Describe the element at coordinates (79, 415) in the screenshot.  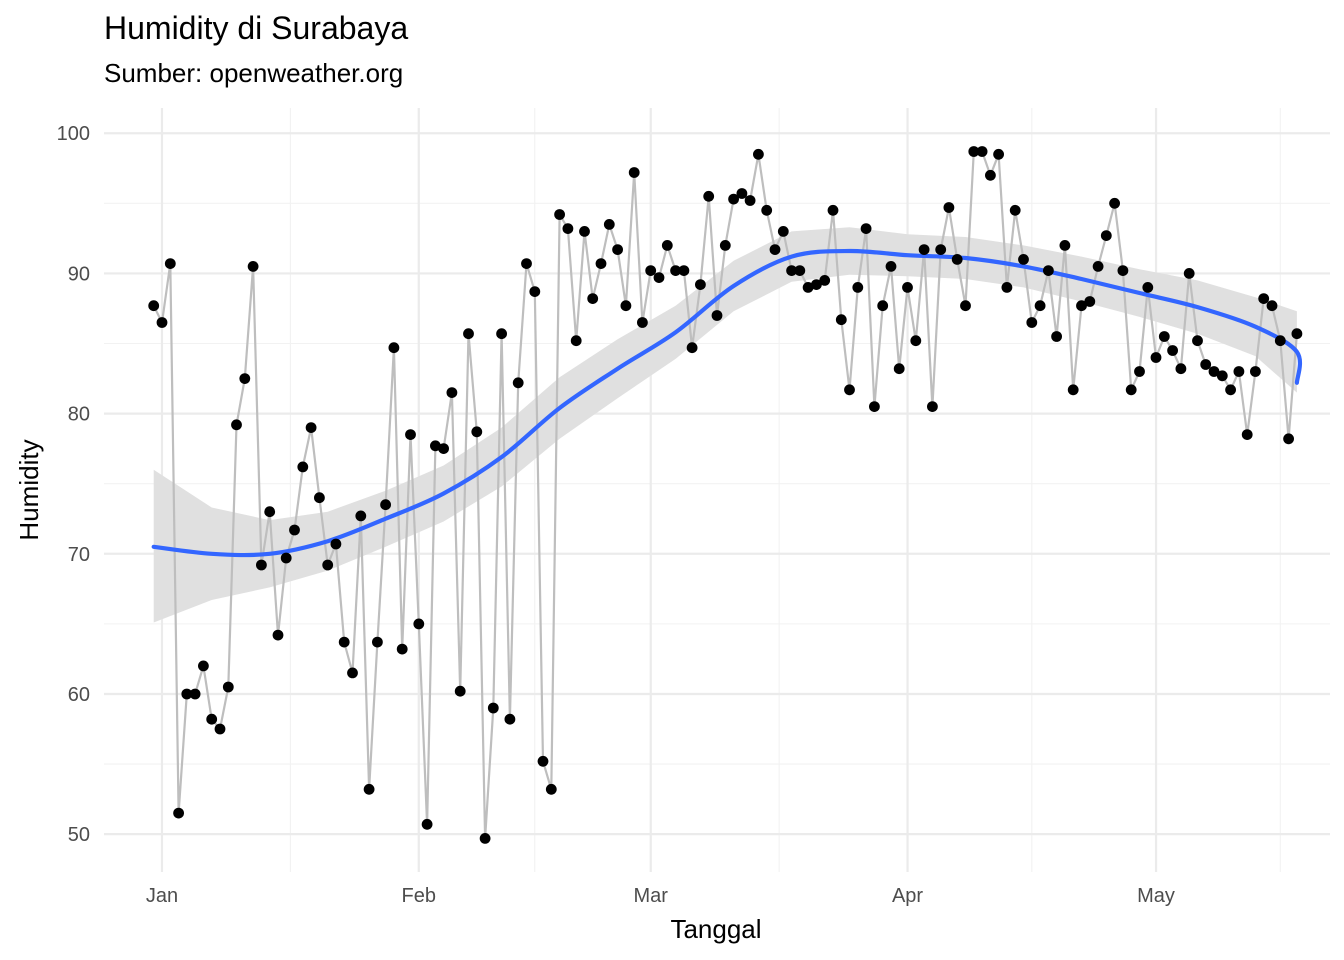
I see `y-tick-label: 80` at that location.